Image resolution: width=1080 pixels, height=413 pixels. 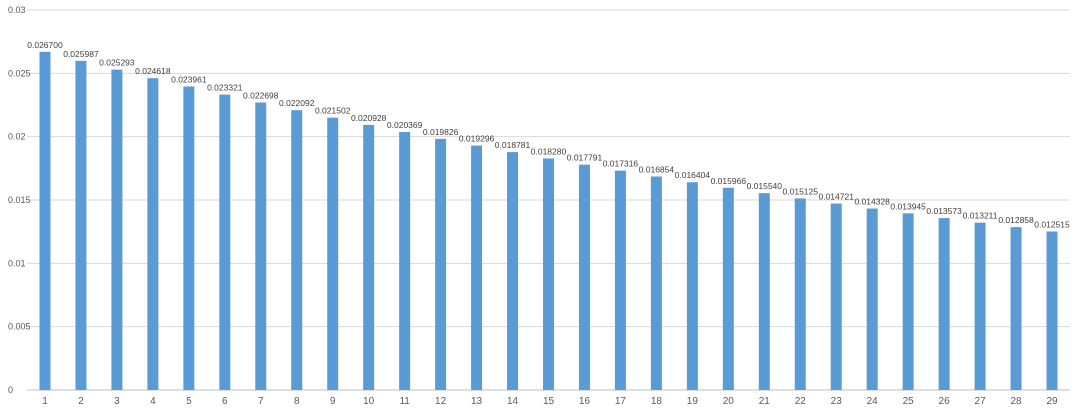 What do you see at coordinates (621, 164) in the screenshot?
I see `data-label: 0.017316` at bounding box center [621, 164].